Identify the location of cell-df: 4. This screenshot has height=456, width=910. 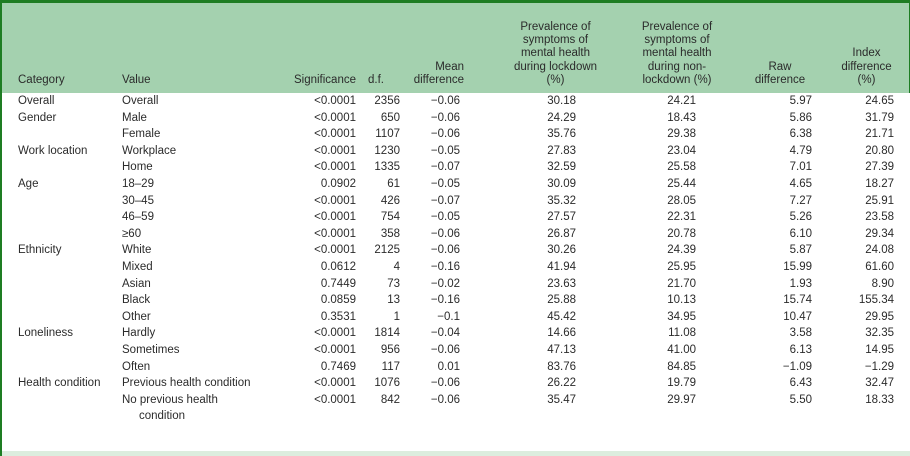
(396, 266).